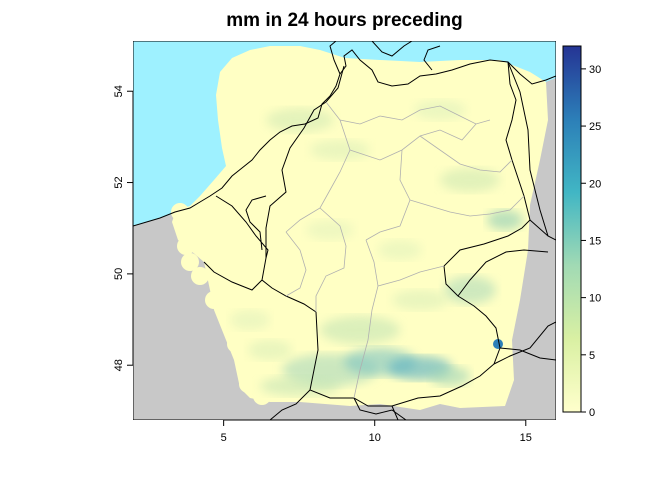 This screenshot has width=672, height=480. I want to click on colorbar-tick-label: 5, so click(592, 356).